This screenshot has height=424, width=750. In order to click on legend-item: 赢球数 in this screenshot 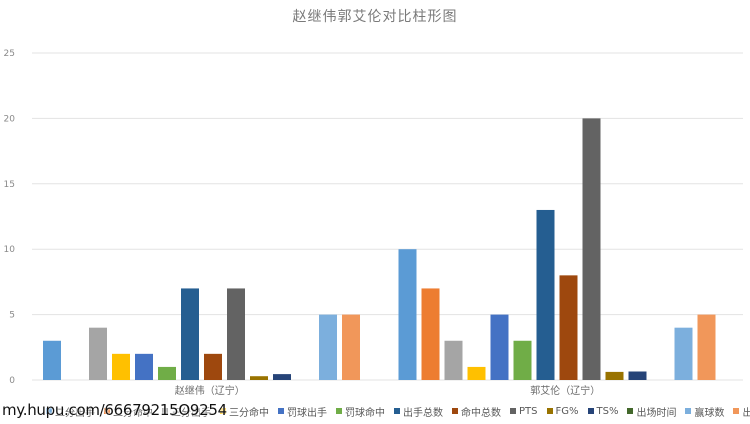, I will do `click(704, 411)`.